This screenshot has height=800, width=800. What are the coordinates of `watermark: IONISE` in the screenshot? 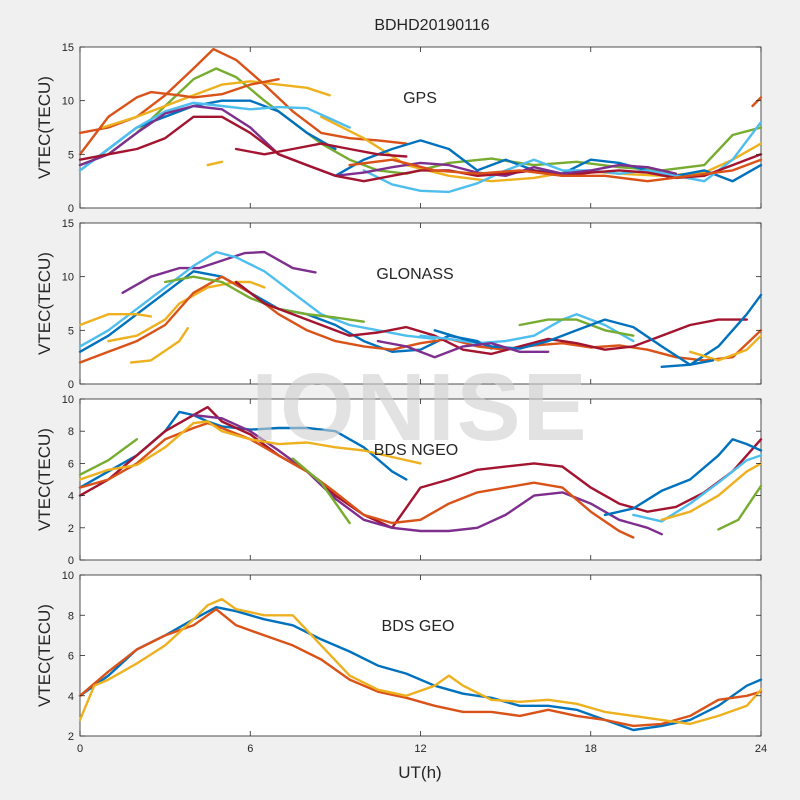 It's located at (419, 407).